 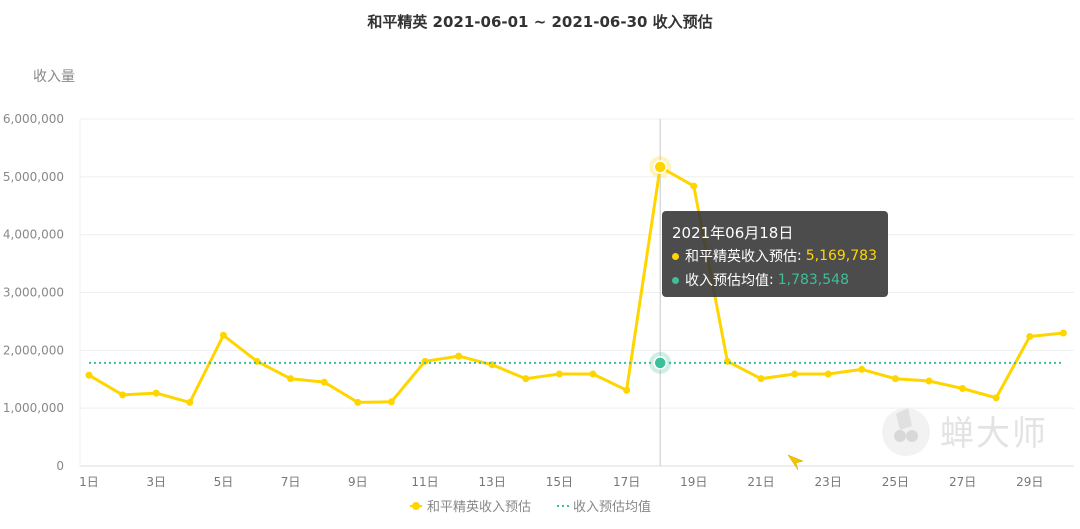 I want to click on legend-dot-icon, so click(x=416, y=506).